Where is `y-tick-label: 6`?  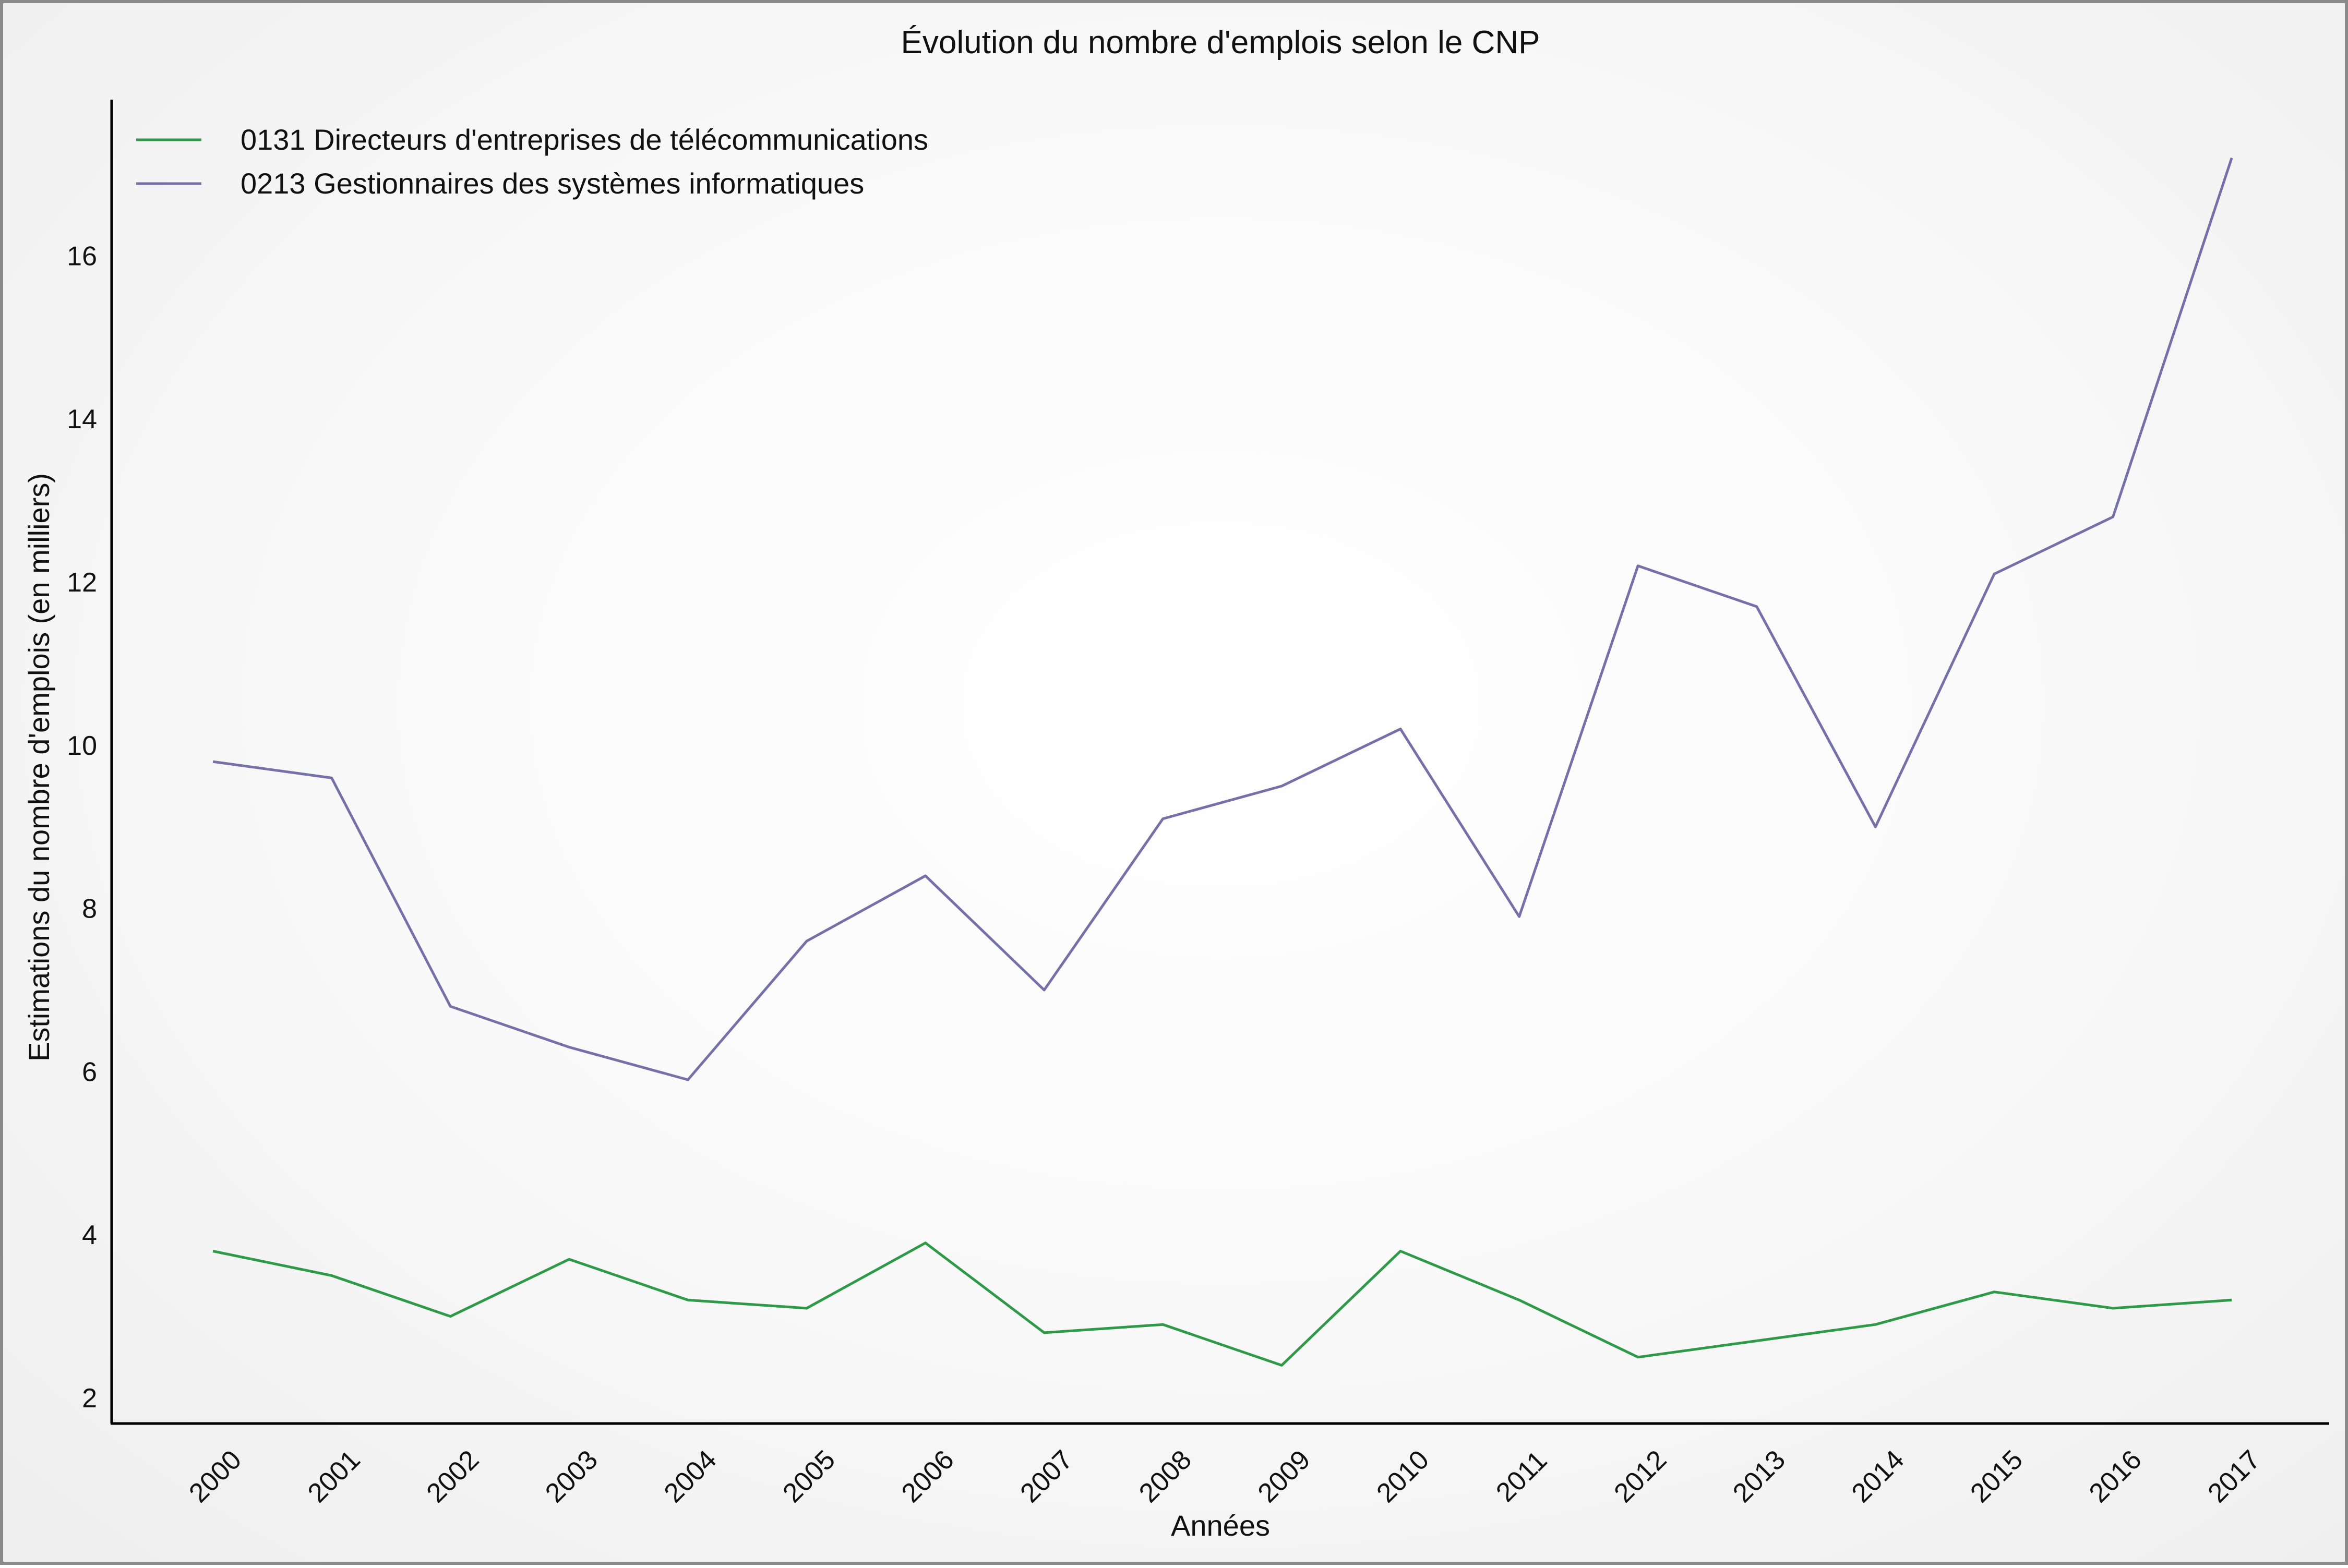 y-tick-label: 6 is located at coordinates (89, 1072).